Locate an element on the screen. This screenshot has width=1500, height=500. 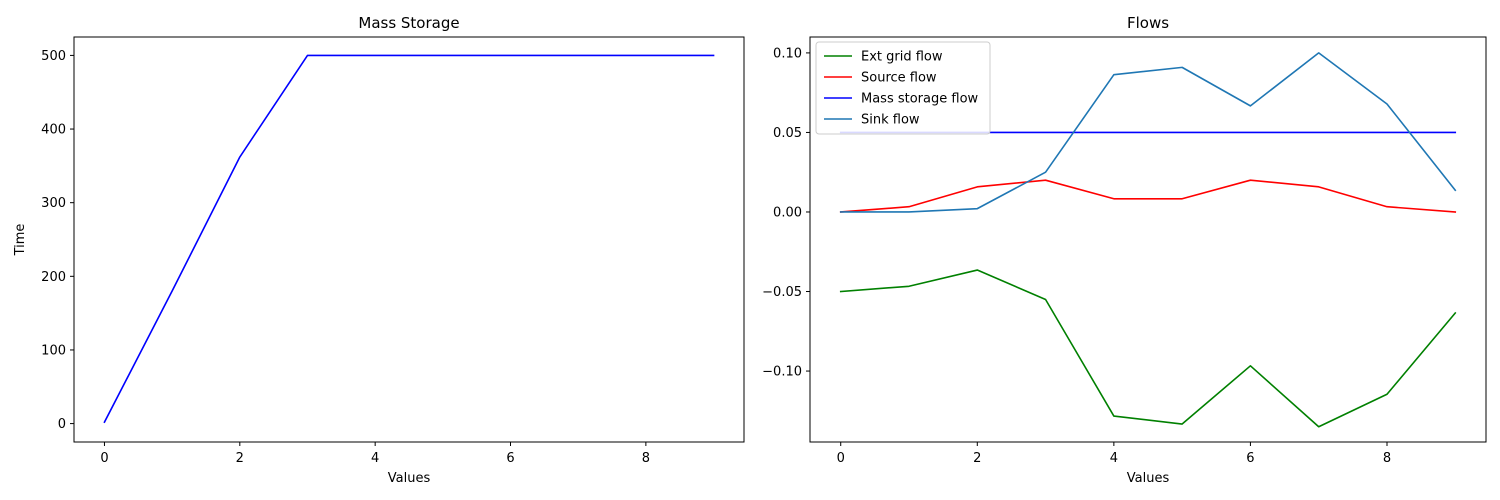
chart-title: Mass Storage is located at coordinates (408, 23).